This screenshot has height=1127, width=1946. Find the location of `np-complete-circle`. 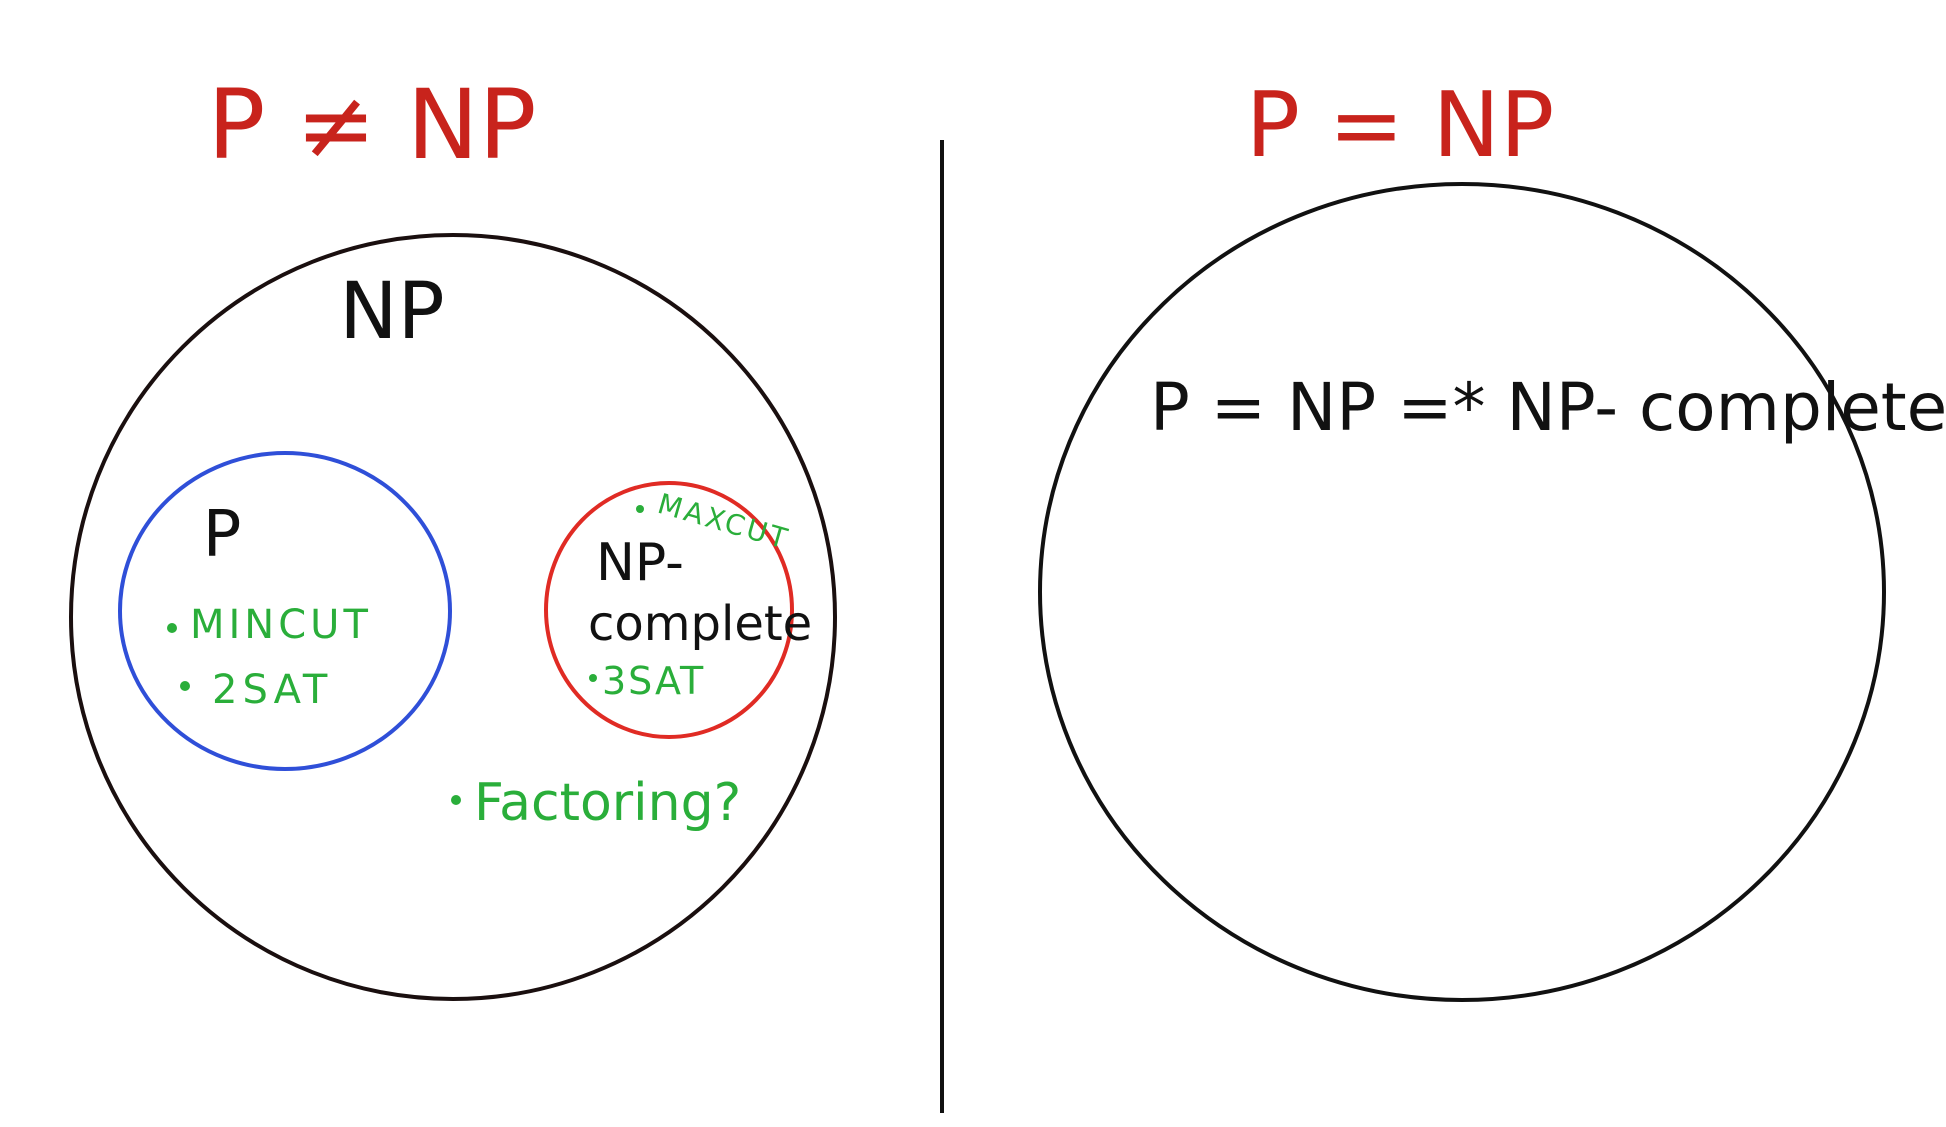

np-complete-circle is located at coordinates (669, 610).